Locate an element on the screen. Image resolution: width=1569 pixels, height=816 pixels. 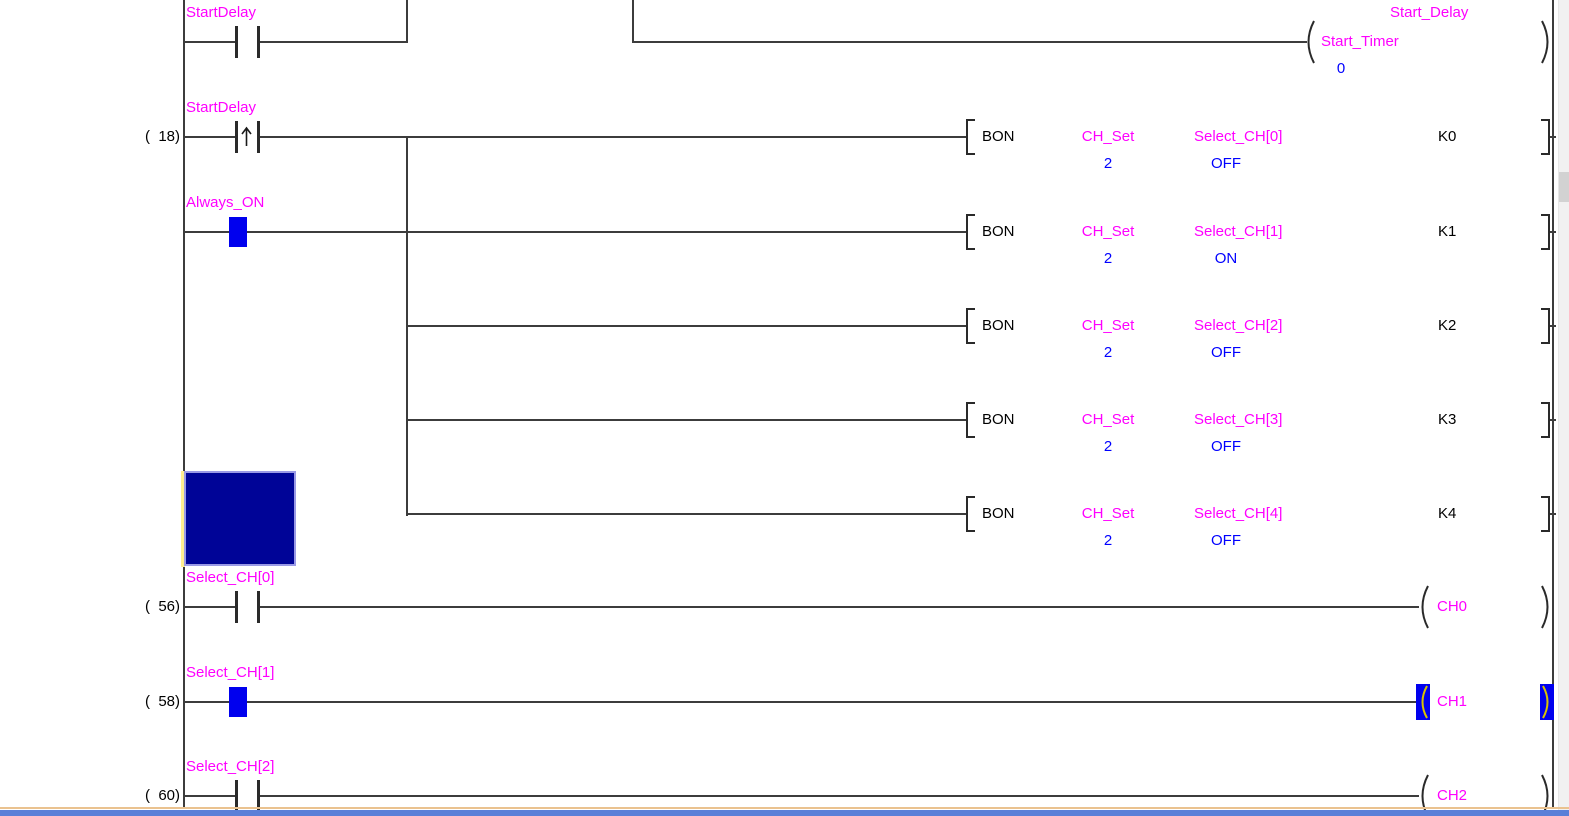
output-coil-energized: CH1 is located at coordinates (1485, 702).